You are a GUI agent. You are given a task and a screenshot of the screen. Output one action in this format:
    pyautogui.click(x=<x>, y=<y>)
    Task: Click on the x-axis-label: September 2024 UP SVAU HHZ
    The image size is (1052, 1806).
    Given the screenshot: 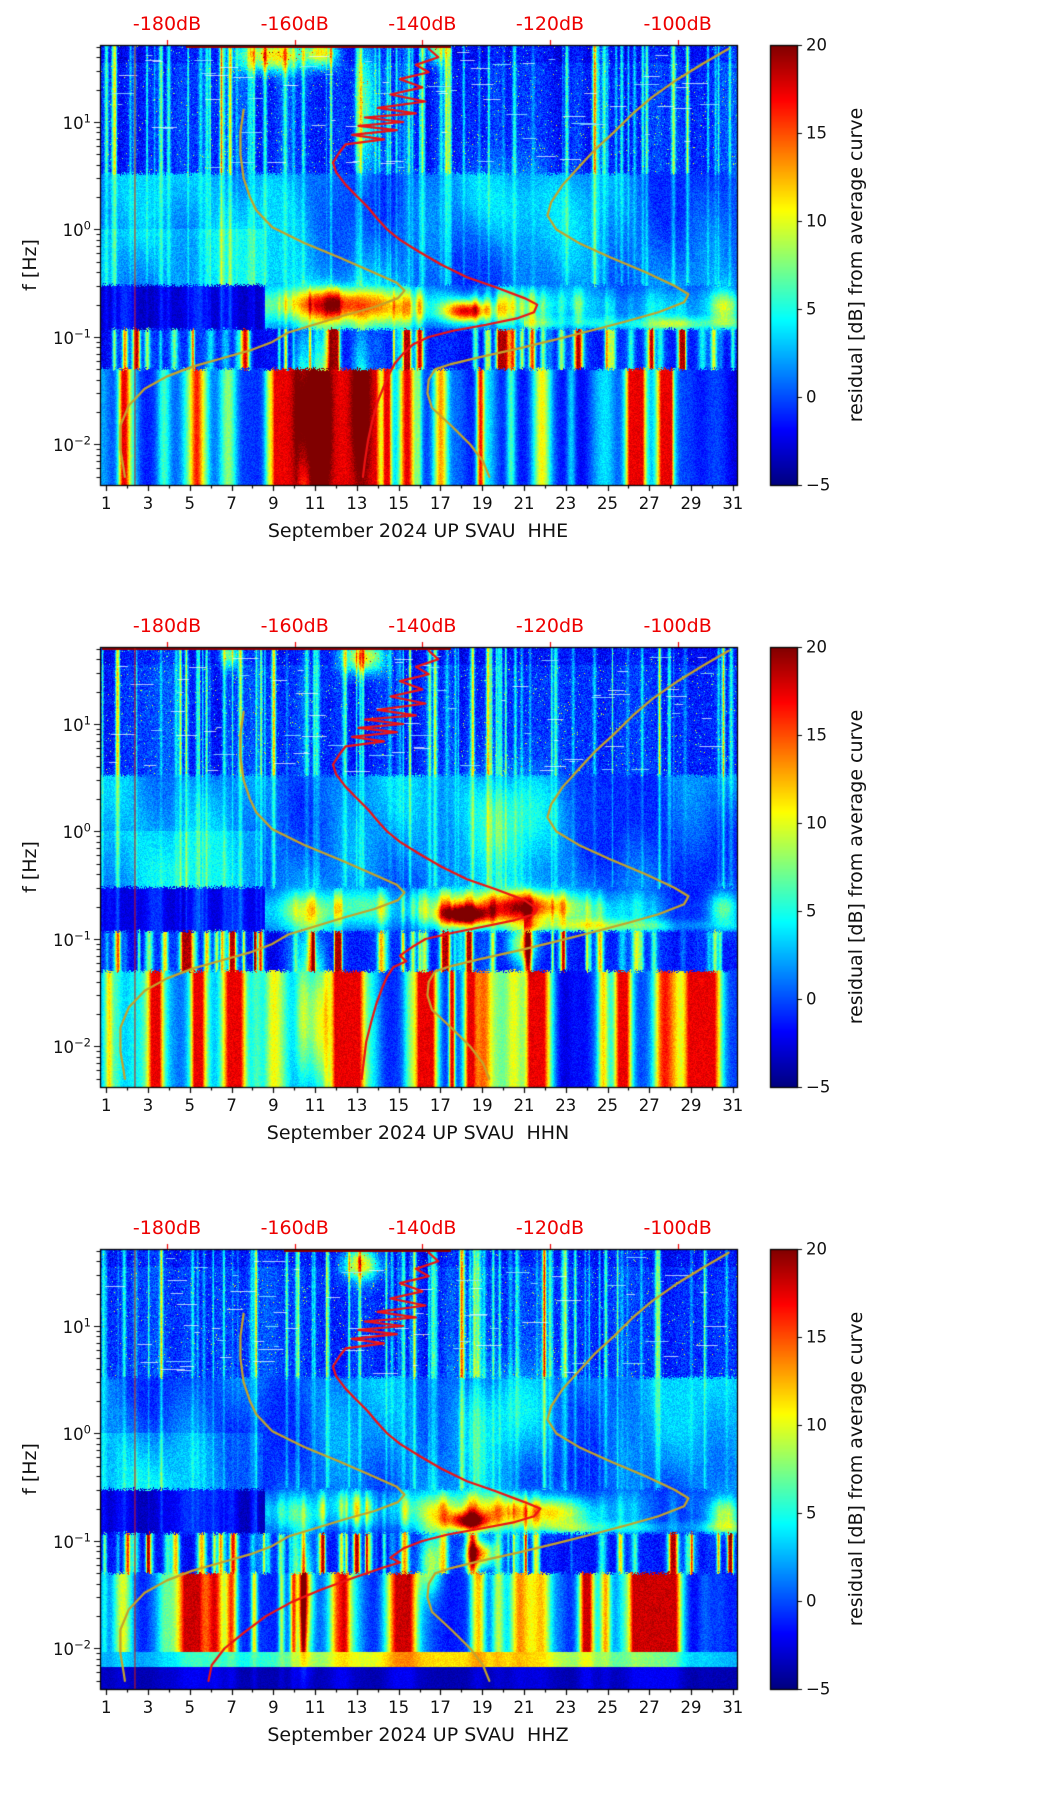 What is the action you would take?
    pyautogui.click(x=418, y=1735)
    